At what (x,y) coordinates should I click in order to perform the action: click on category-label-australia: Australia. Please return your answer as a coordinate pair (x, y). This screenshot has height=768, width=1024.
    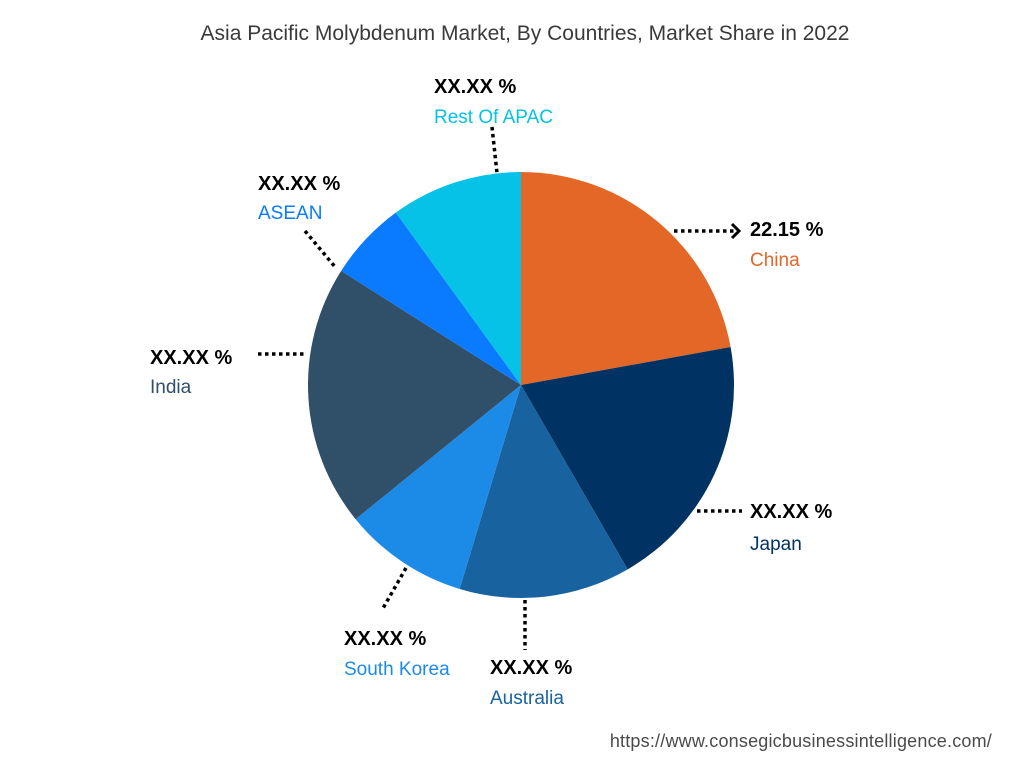
    Looking at the image, I should click on (527, 698).